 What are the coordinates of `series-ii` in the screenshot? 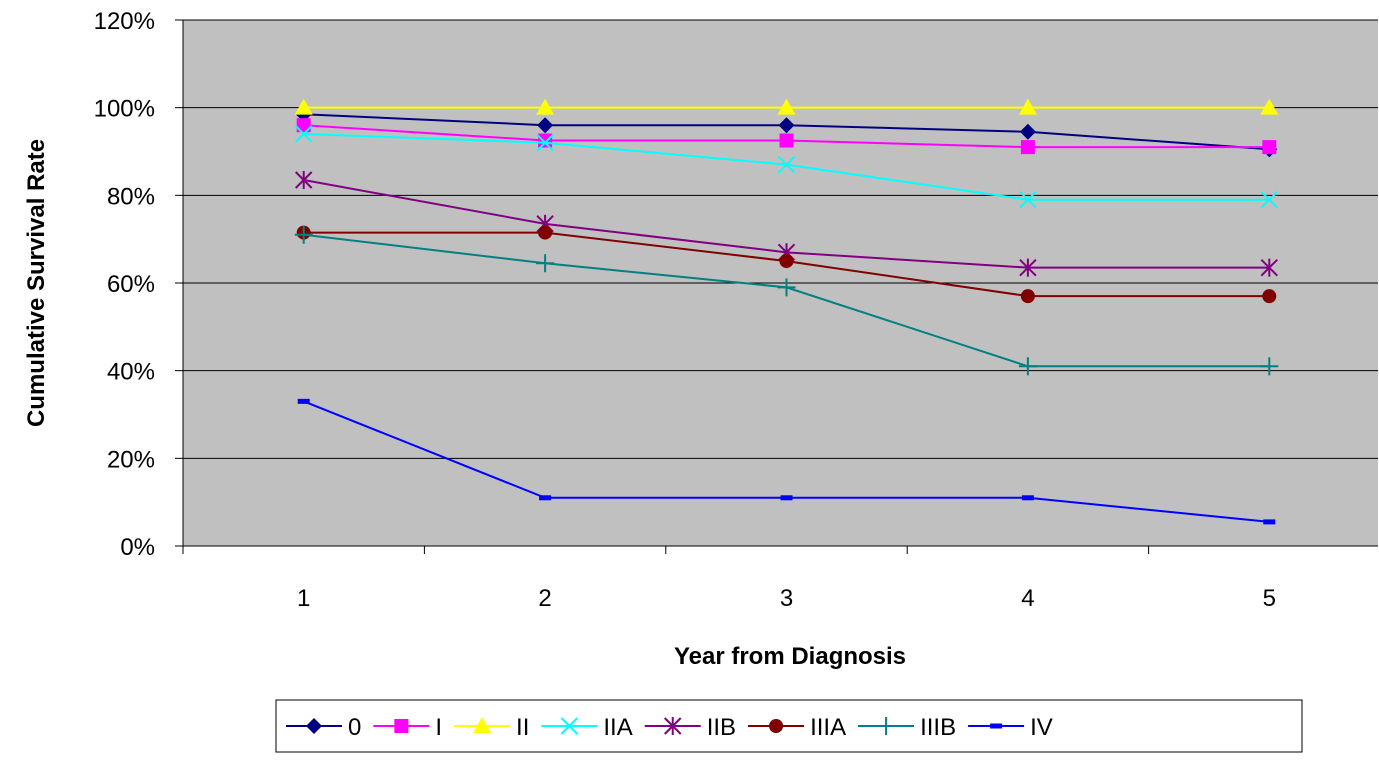 It's located at (786, 106).